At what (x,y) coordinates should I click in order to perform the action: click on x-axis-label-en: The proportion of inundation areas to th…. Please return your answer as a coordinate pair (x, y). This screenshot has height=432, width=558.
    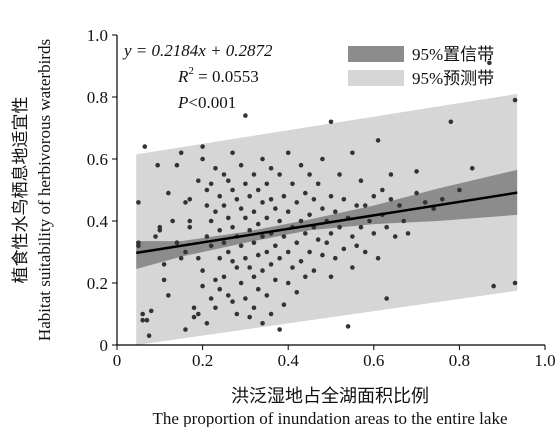
    Looking at the image, I should click on (330, 418).